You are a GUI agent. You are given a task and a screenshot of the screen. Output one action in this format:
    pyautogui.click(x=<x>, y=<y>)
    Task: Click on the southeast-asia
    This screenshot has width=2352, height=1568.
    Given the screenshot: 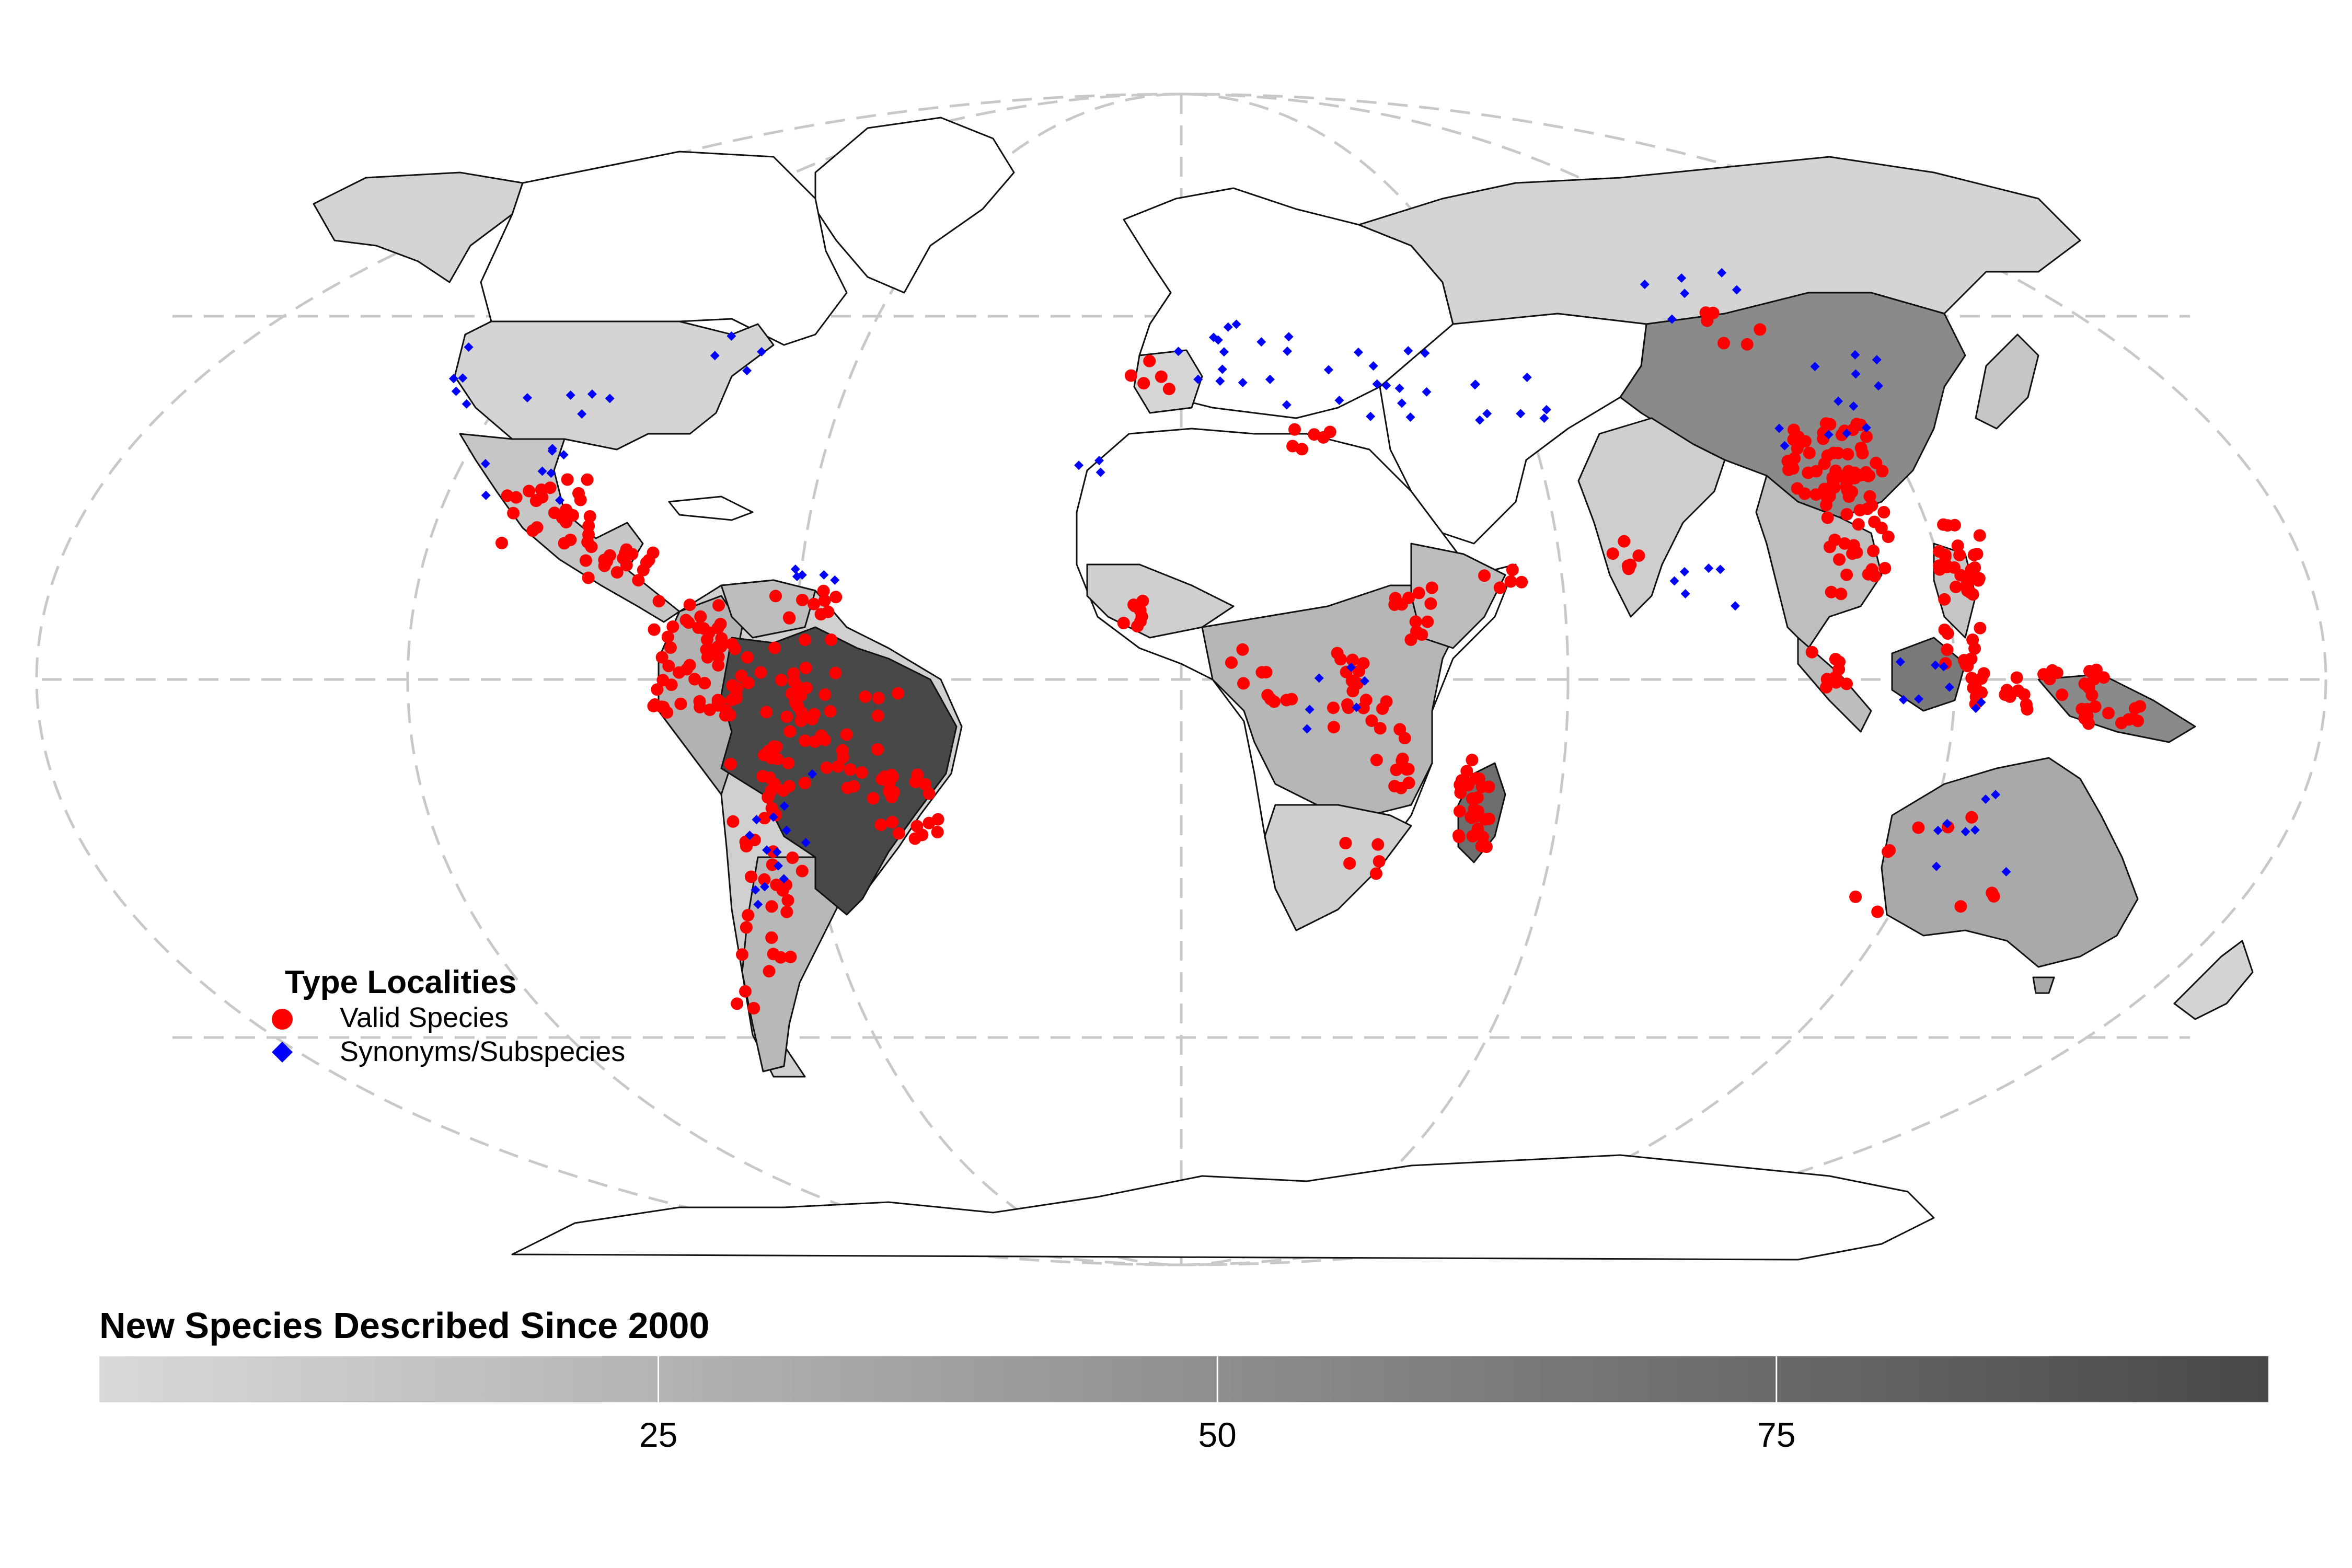 What is the action you would take?
    pyautogui.click(x=1819, y=562)
    